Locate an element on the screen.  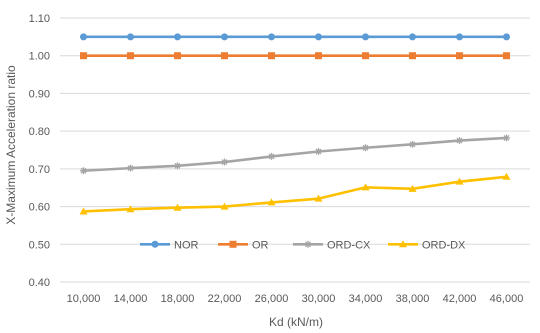
x-tick-label: 38,000 is located at coordinates (413, 299).